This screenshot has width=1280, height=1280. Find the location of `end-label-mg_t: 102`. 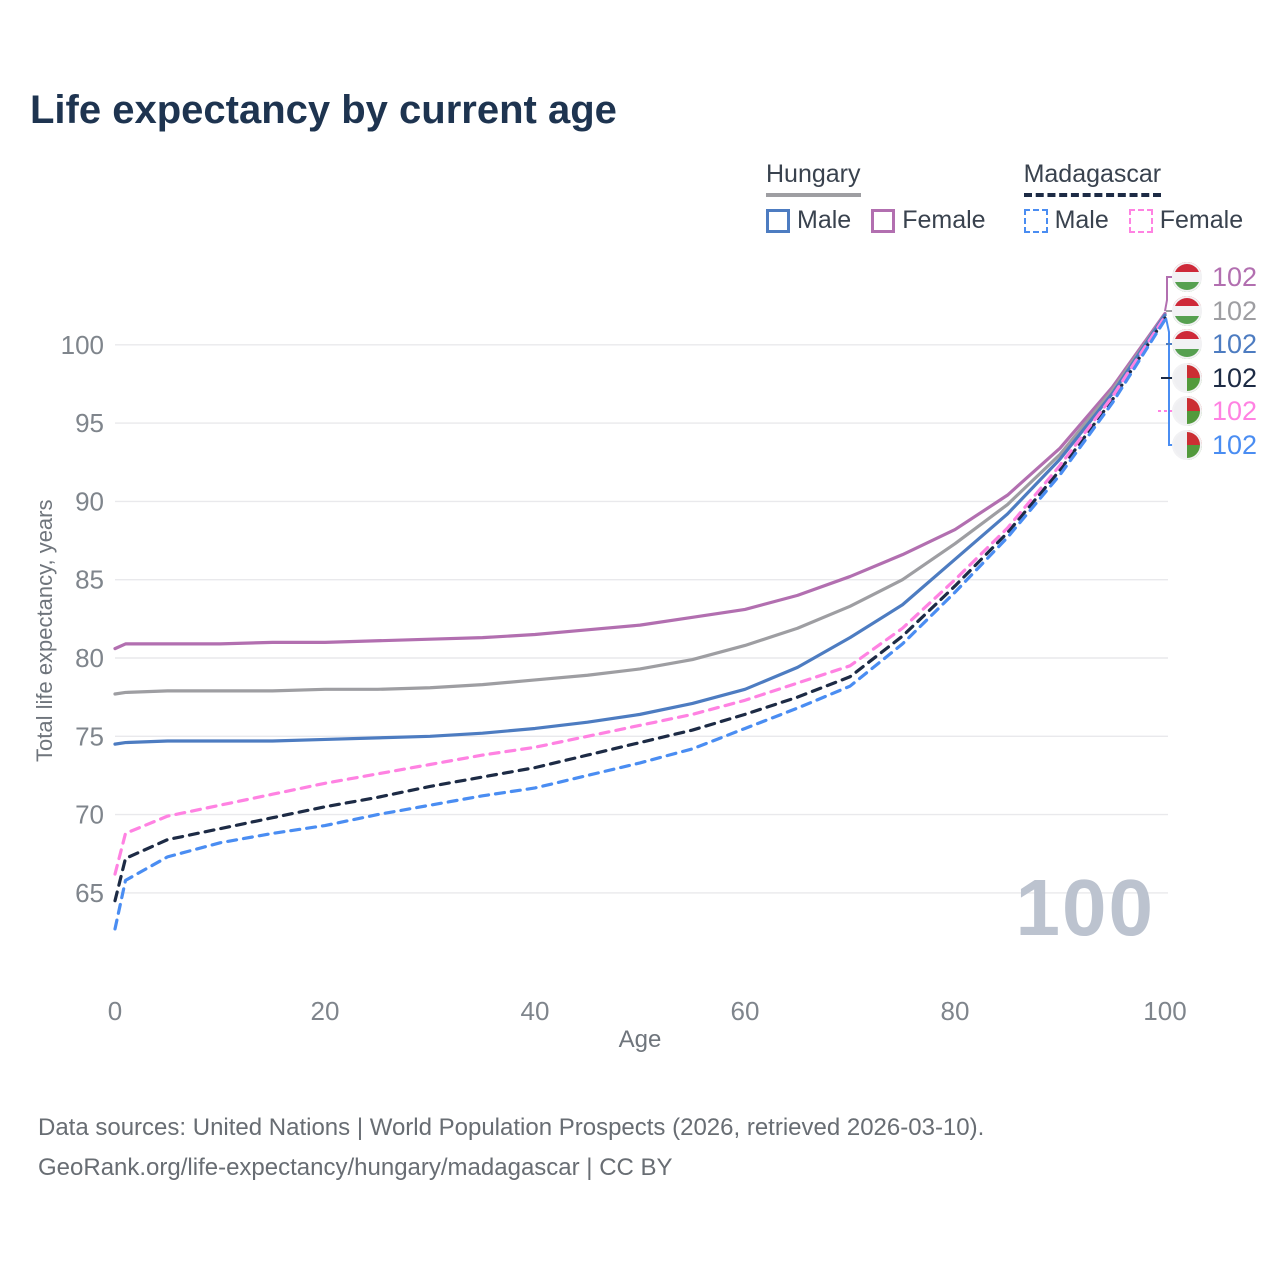

end-label-mg_t: 102 is located at coordinates (1214, 378).